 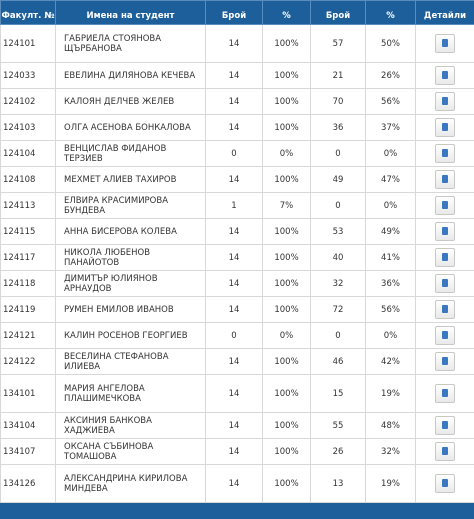 I want to click on student-id: 124121, so click(x=28, y=336).